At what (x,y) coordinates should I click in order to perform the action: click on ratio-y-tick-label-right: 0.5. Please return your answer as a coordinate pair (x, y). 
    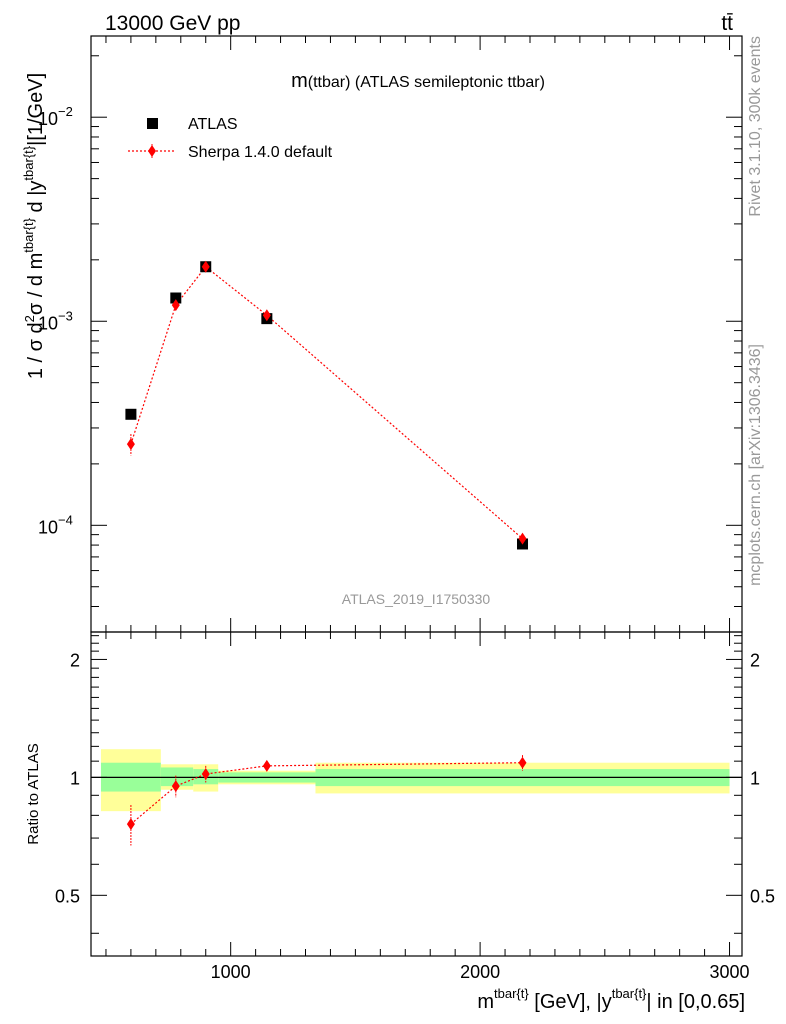
    Looking at the image, I should click on (762, 896).